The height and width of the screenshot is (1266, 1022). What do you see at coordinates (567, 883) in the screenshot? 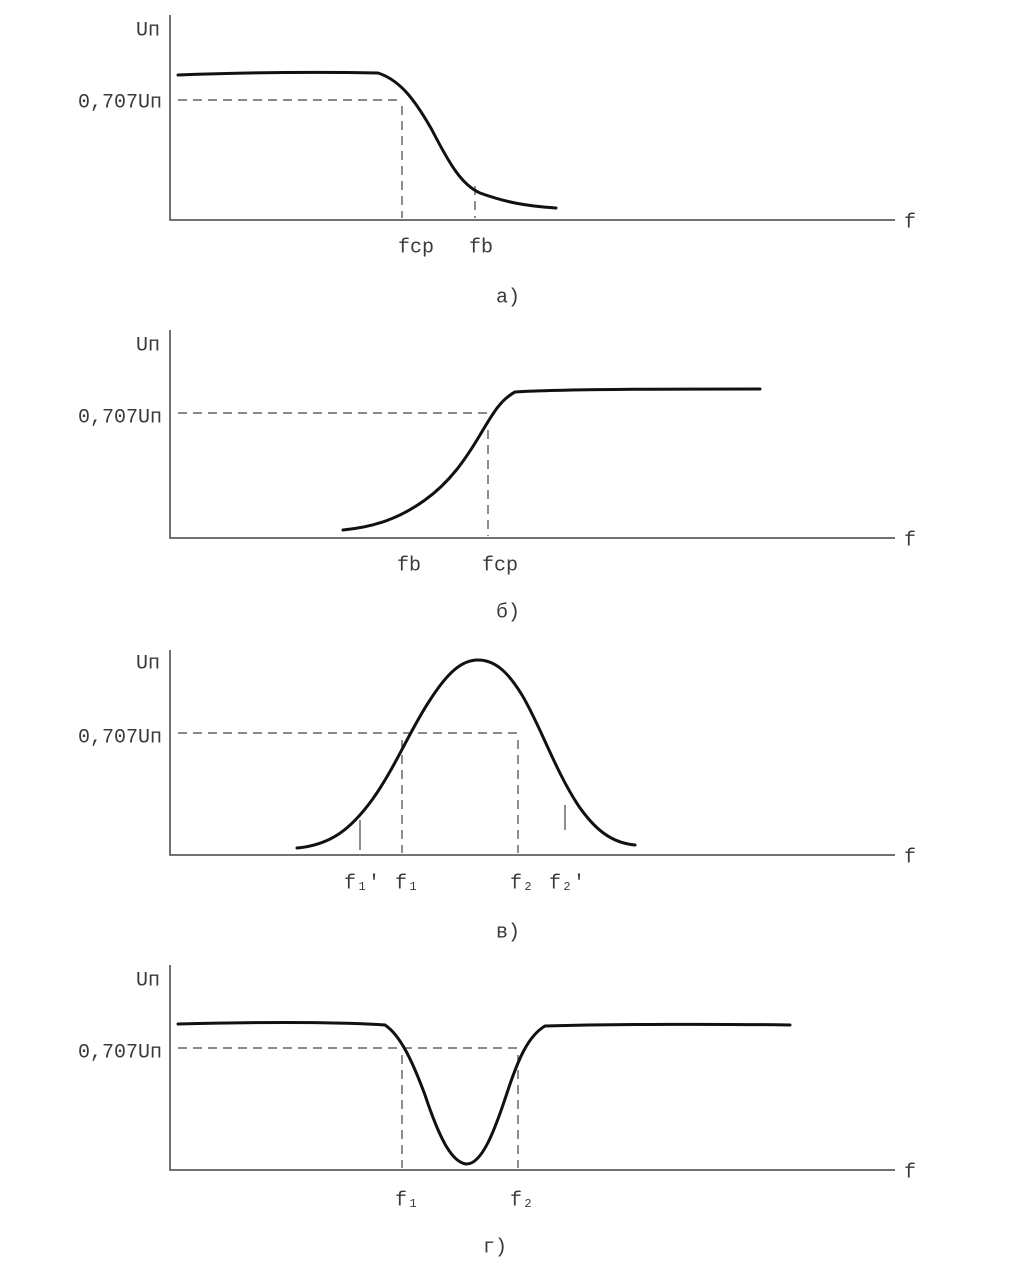
I see `freq-label: f₂'` at bounding box center [567, 883].